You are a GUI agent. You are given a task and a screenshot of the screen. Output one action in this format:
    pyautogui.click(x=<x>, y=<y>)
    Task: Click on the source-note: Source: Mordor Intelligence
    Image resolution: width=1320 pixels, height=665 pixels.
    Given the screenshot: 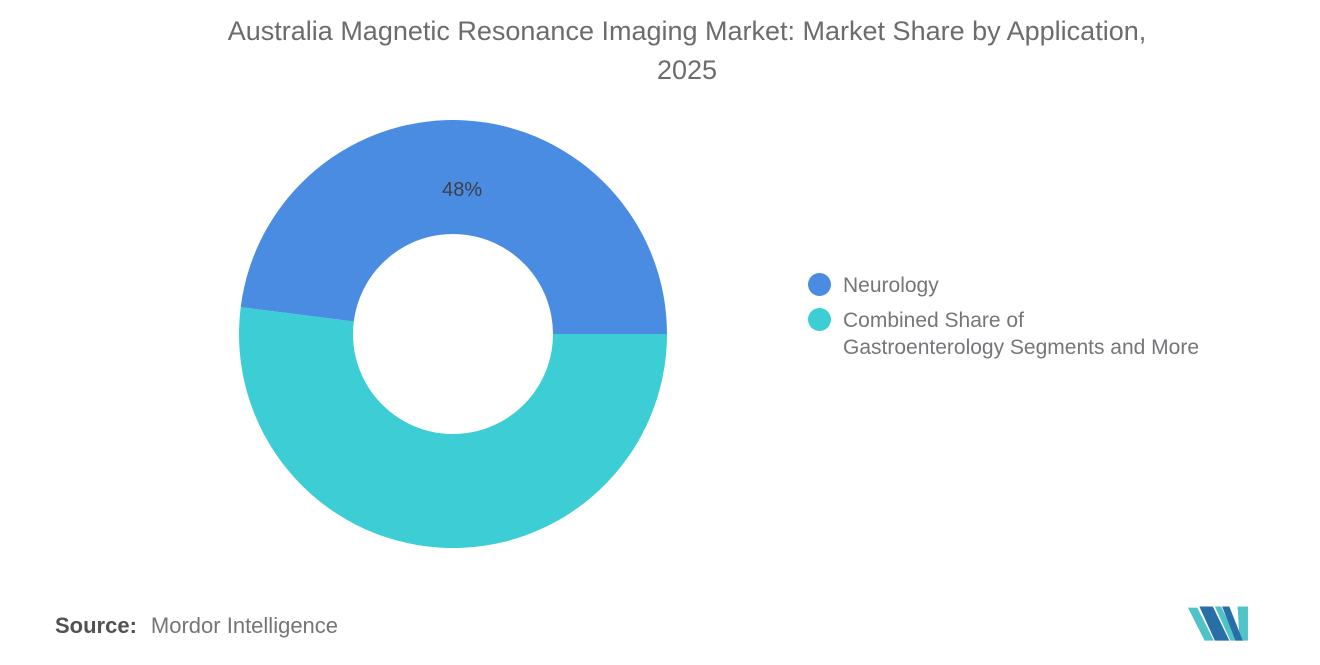 What is the action you would take?
    pyautogui.click(x=196, y=626)
    